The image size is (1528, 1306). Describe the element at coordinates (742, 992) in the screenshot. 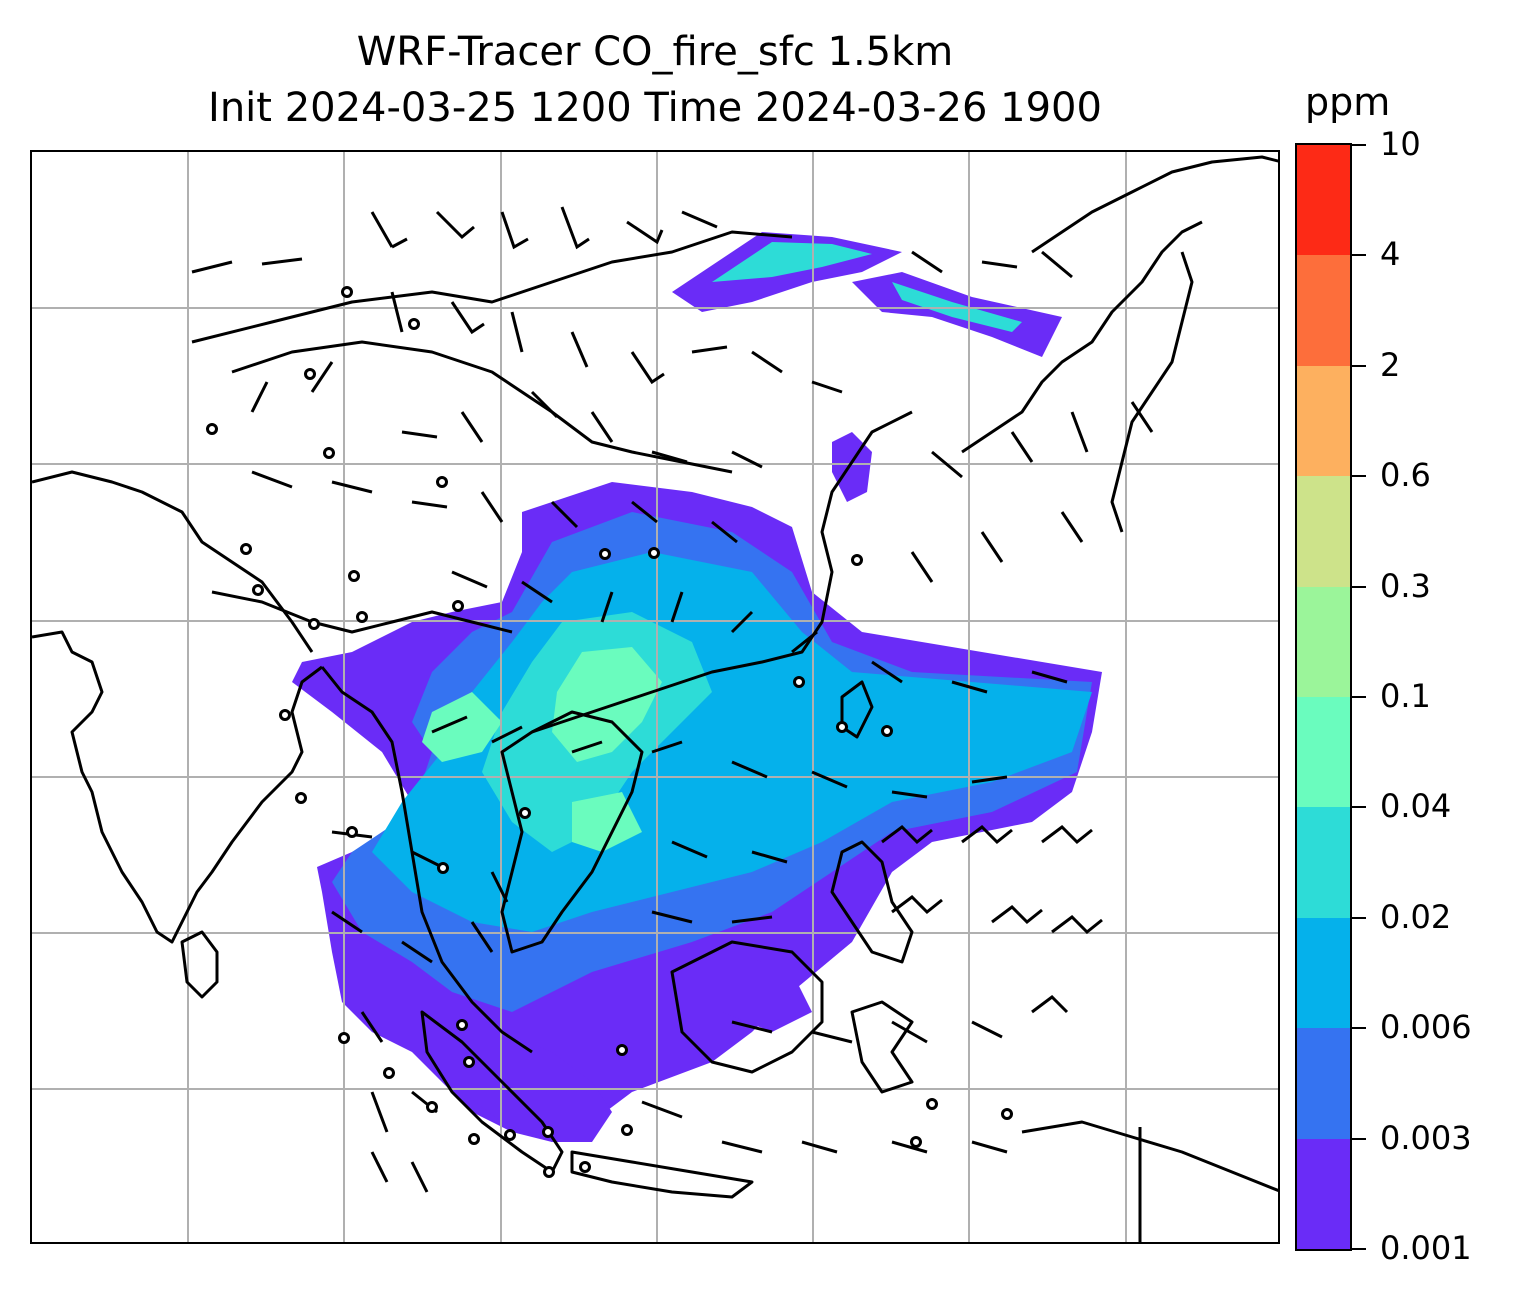

I see `field-south-east` at that location.